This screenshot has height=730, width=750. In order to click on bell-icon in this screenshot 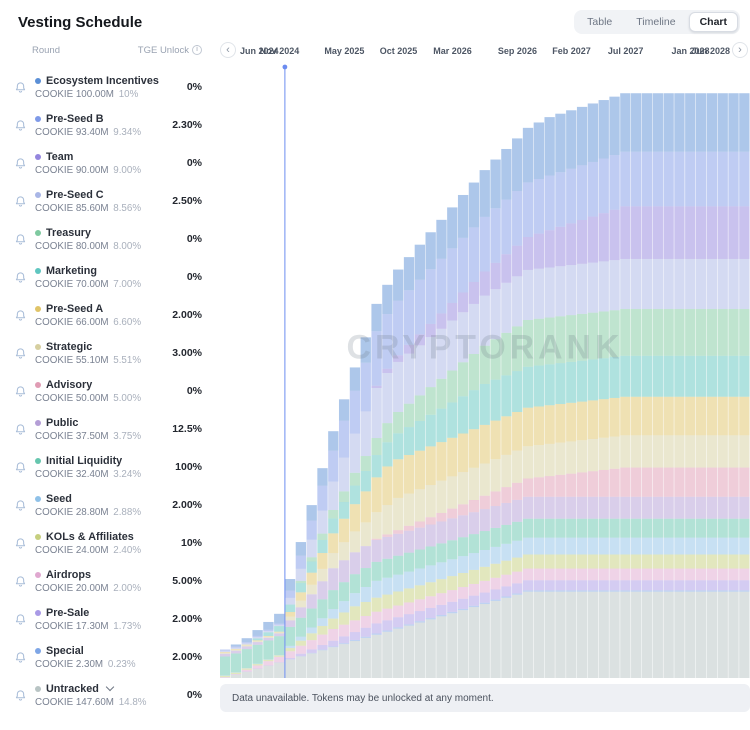, I will do `click(21, 581)`.